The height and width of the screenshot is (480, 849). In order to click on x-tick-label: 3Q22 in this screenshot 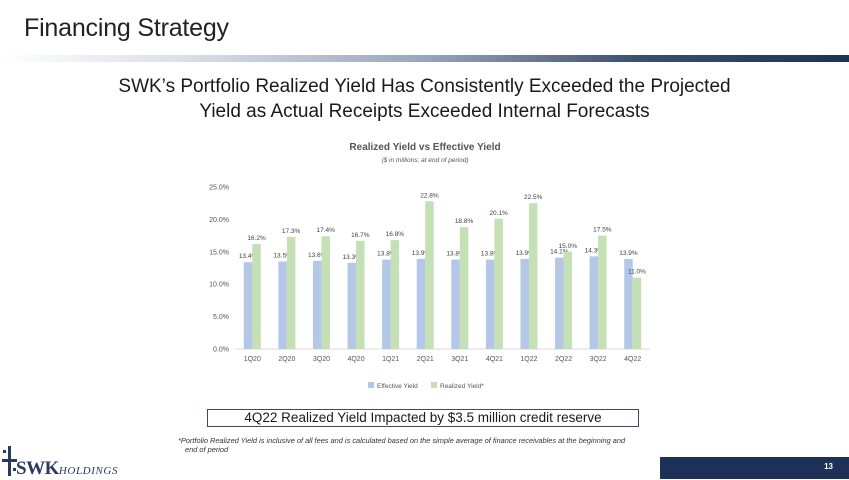, I will do `click(598, 359)`.